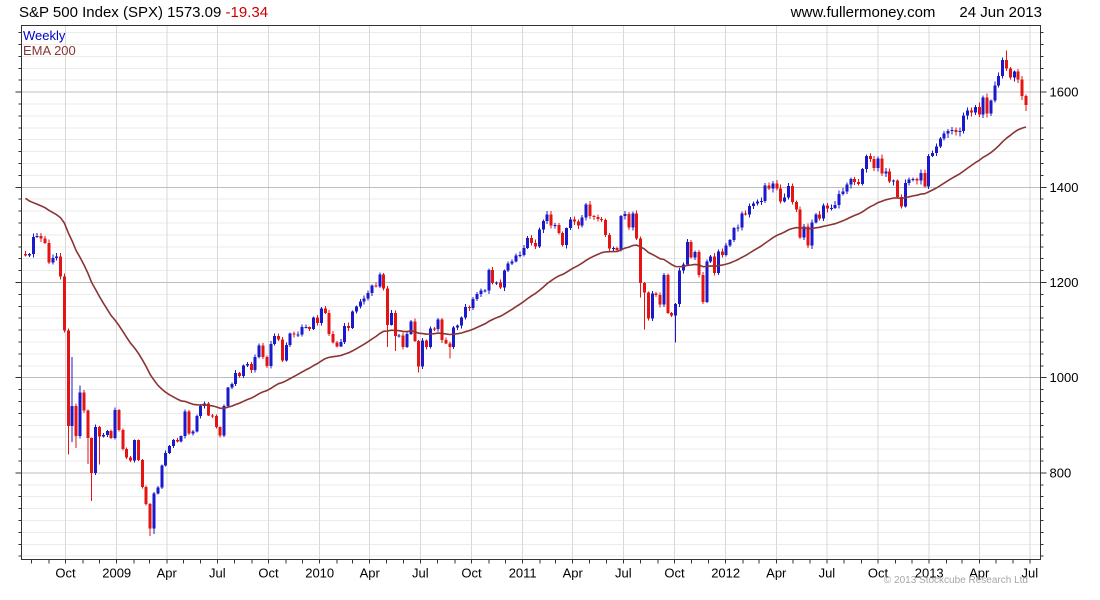 This screenshot has height=600, width=1100. What do you see at coordinates (49, 43) in the screenshot?
I see `chart-legend: Weekly EMA 200` at bounding box center [49, 43].